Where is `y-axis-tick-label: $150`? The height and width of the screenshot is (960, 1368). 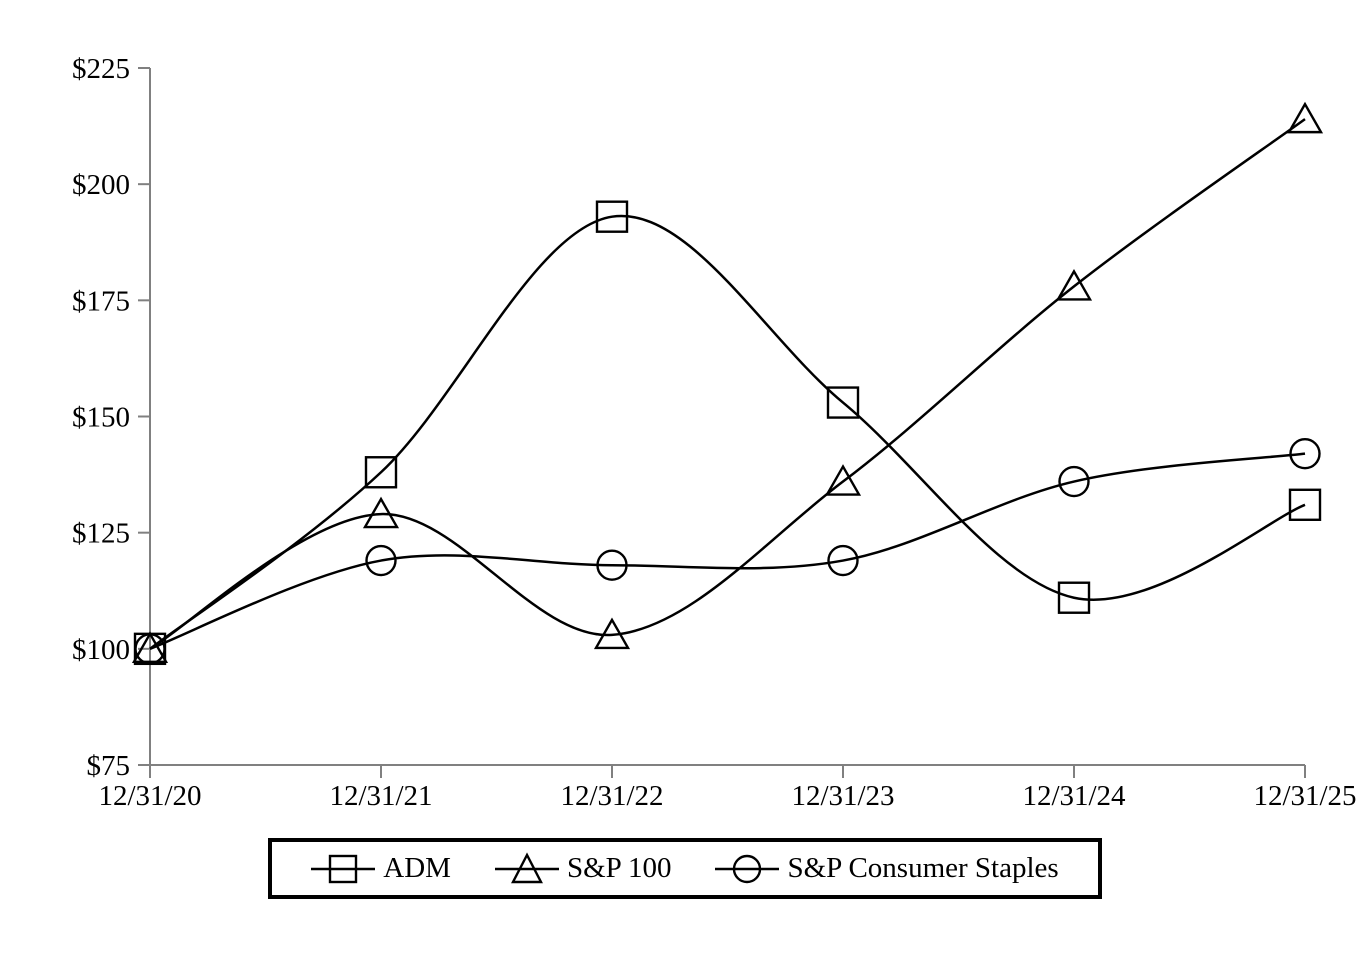
y-axis-tick-label: $150 is located at coordinates (101, 418).